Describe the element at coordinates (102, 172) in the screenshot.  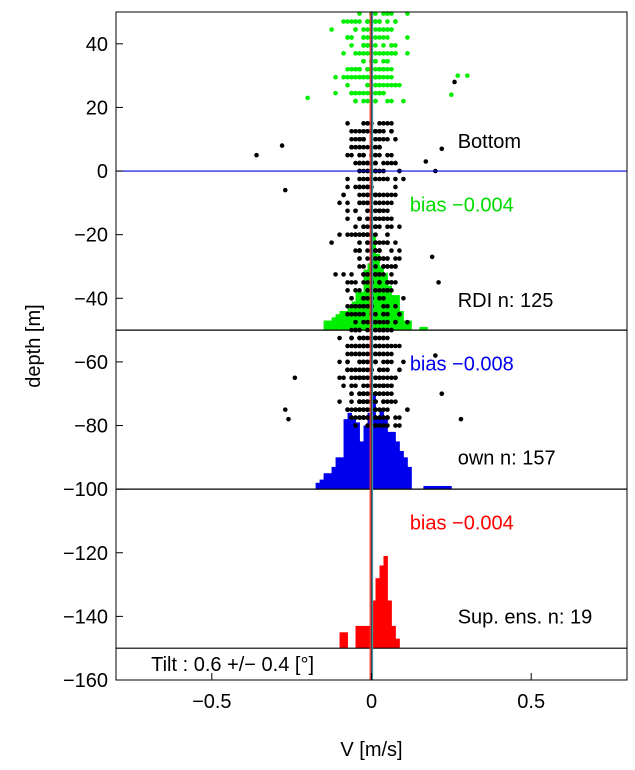
I see `y-tick-label: 0` at that location.